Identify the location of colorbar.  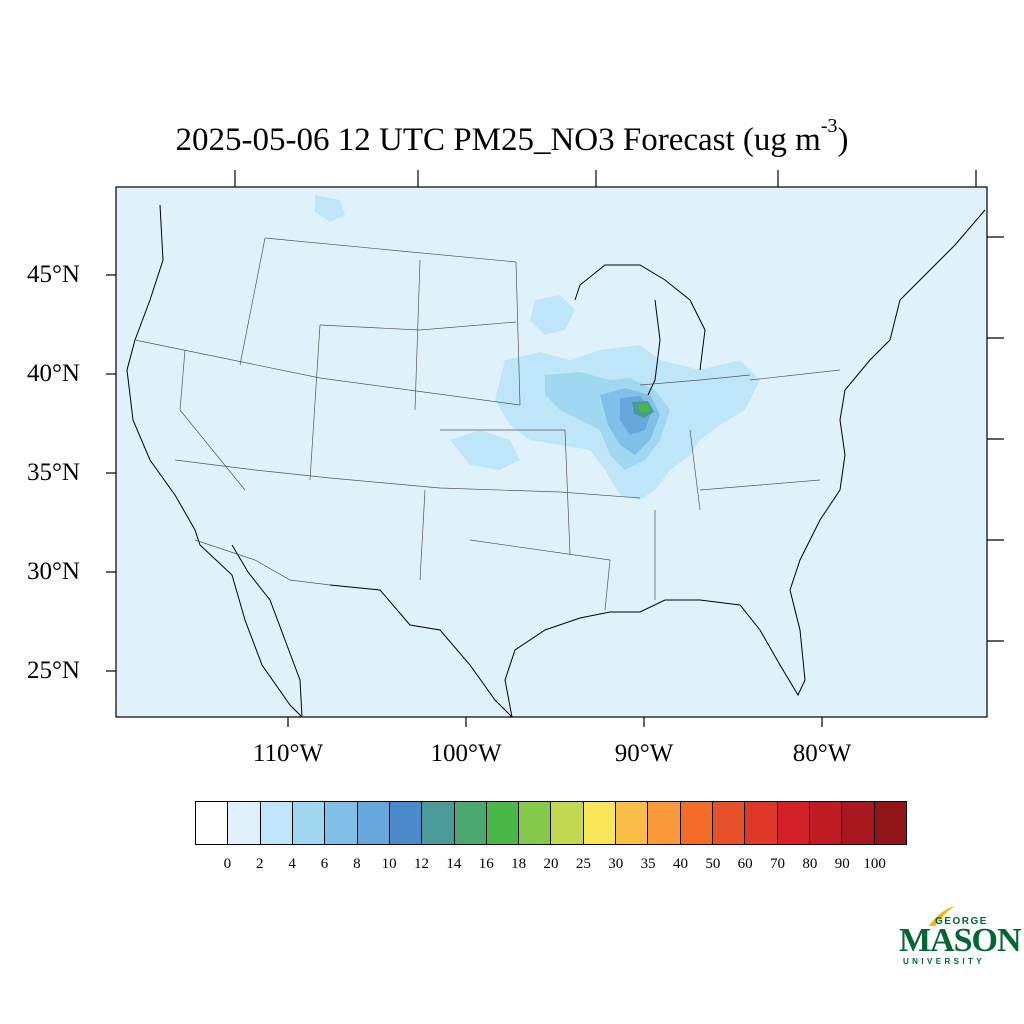
(551, 823).